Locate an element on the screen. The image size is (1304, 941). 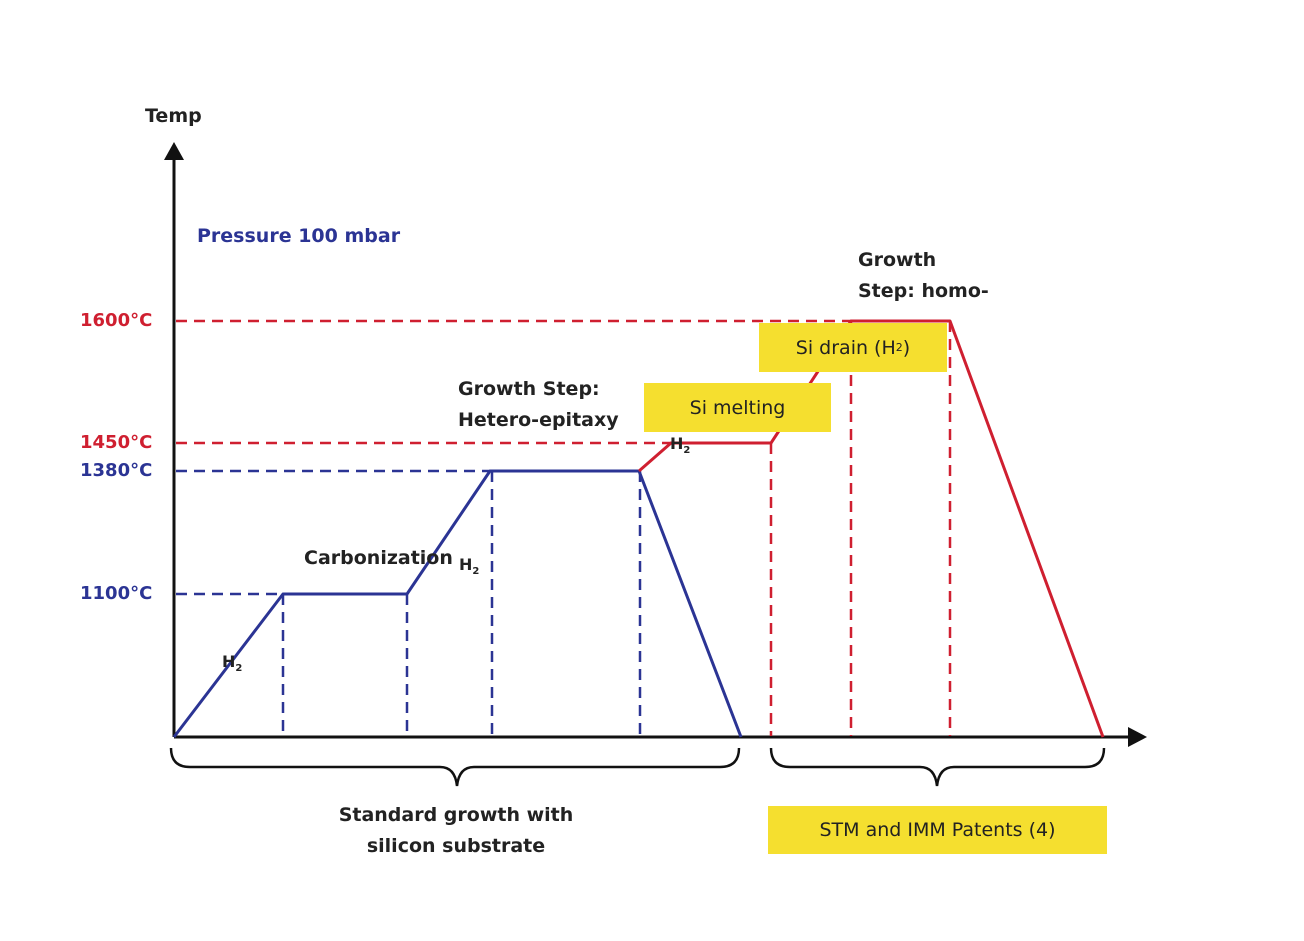
standard-growth-line-2: silicon substrate is located at coordinates (456, 846).